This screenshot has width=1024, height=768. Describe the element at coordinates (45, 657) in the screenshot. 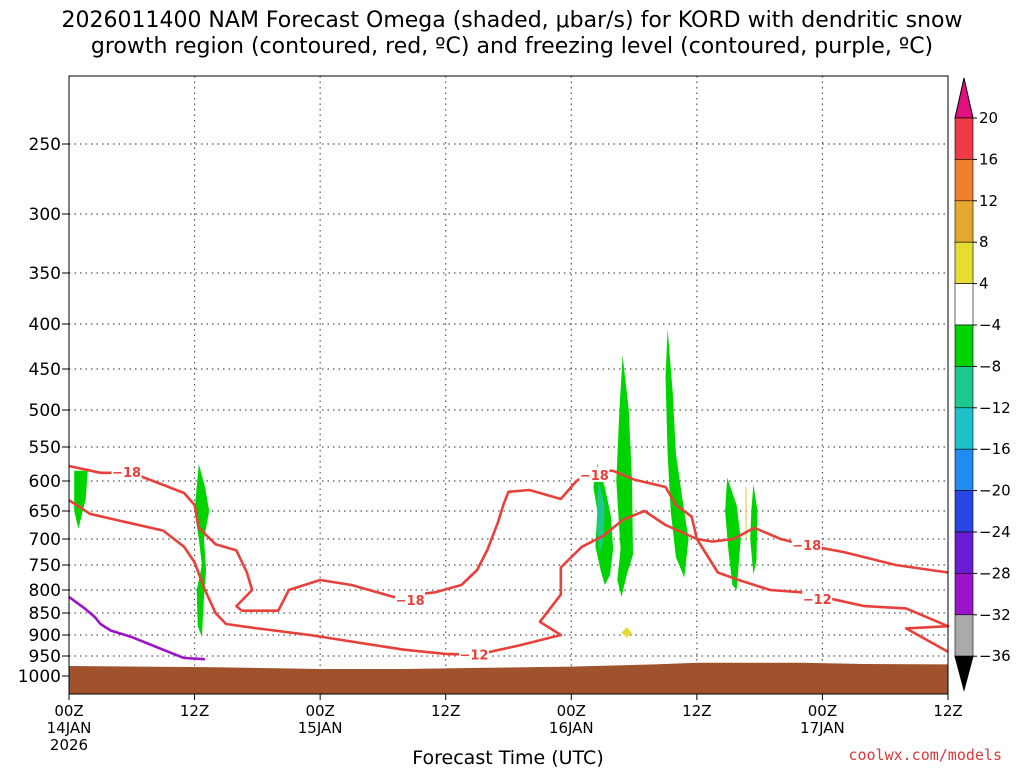

I see `y-tick-label-950: 950` at that location.